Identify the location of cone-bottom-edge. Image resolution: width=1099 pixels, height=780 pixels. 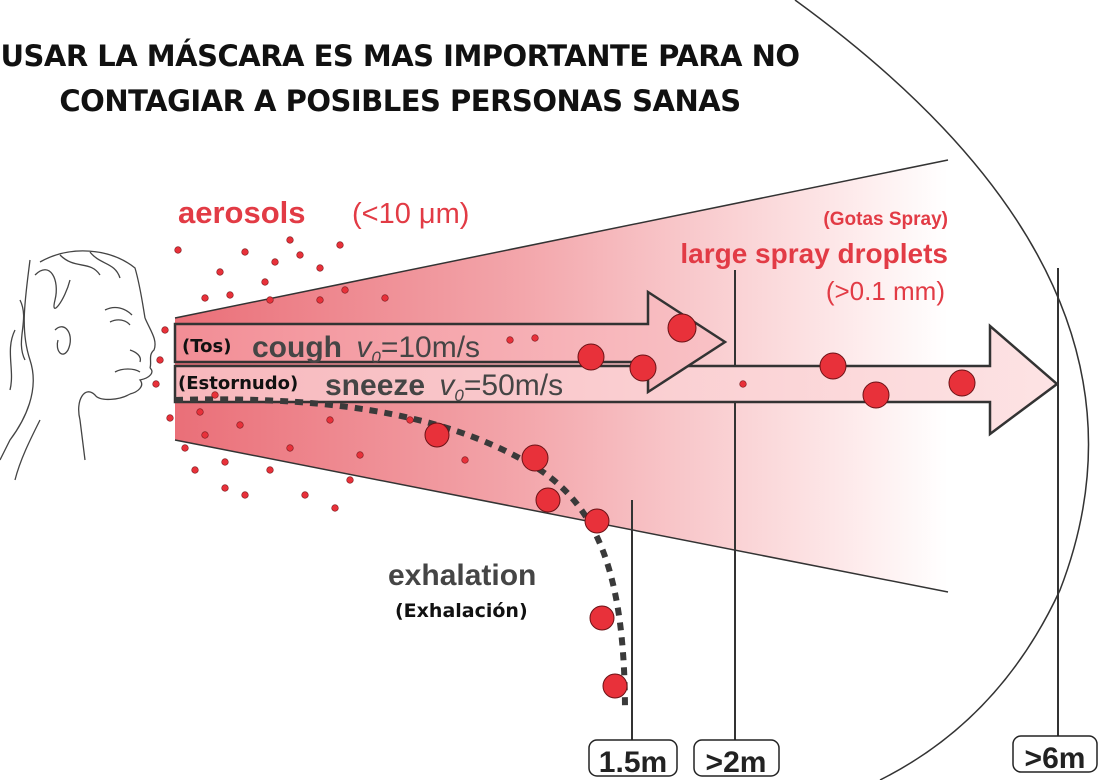
(561, 516).